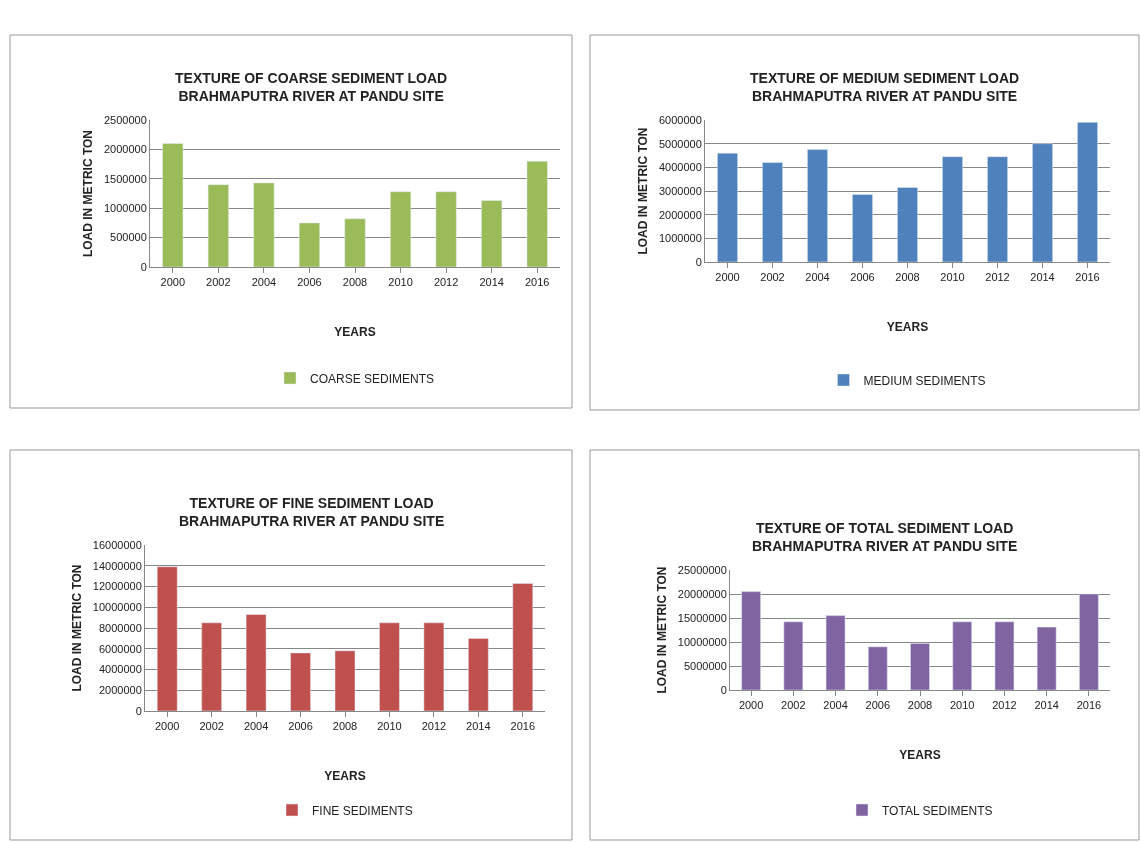 Image resolution: width=1141 pixels, height=842 pixels. What do you see at coordinates (702, 617) in the screenshot?
I see `y-tick-label: 15000000` at bounding box center [702, 617].